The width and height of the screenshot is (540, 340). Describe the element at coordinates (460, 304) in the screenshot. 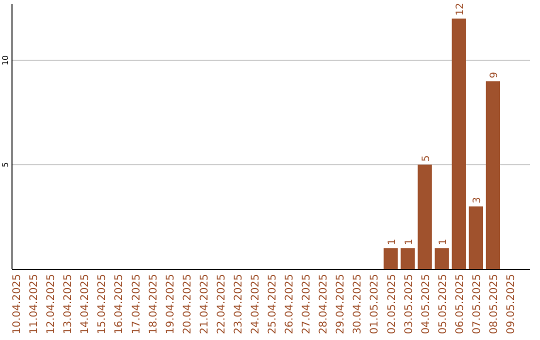

I see `x-tick-label: 06.05.2025` at that location.